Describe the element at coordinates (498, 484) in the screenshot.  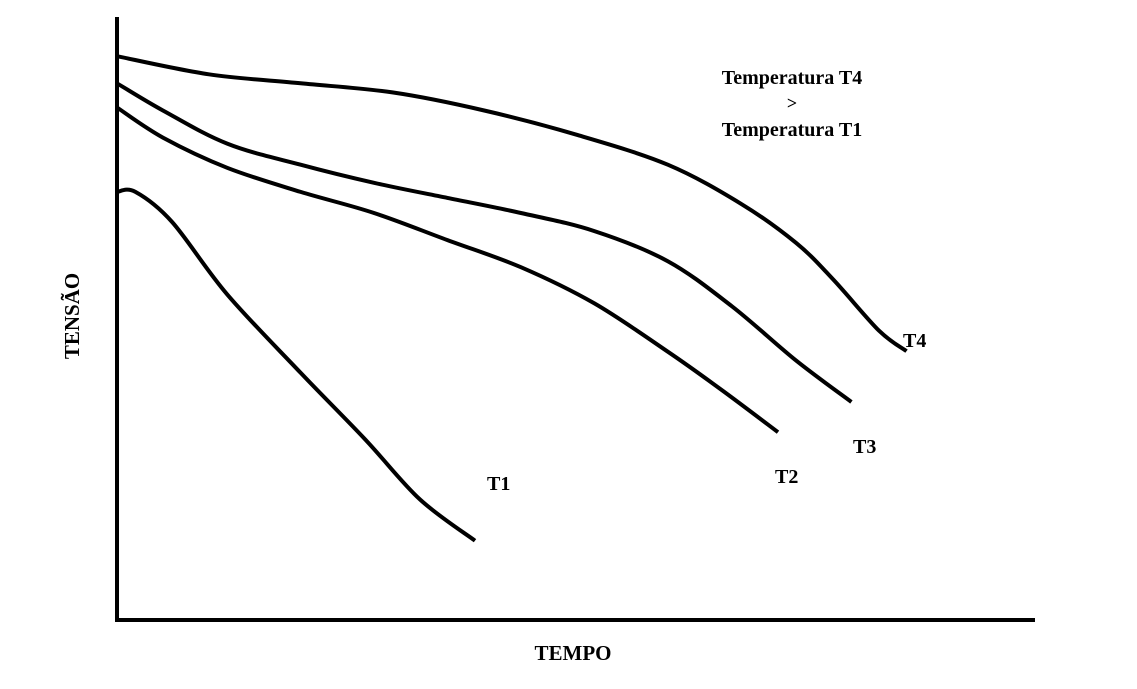
I see `series-label-t1: T1` at that location.